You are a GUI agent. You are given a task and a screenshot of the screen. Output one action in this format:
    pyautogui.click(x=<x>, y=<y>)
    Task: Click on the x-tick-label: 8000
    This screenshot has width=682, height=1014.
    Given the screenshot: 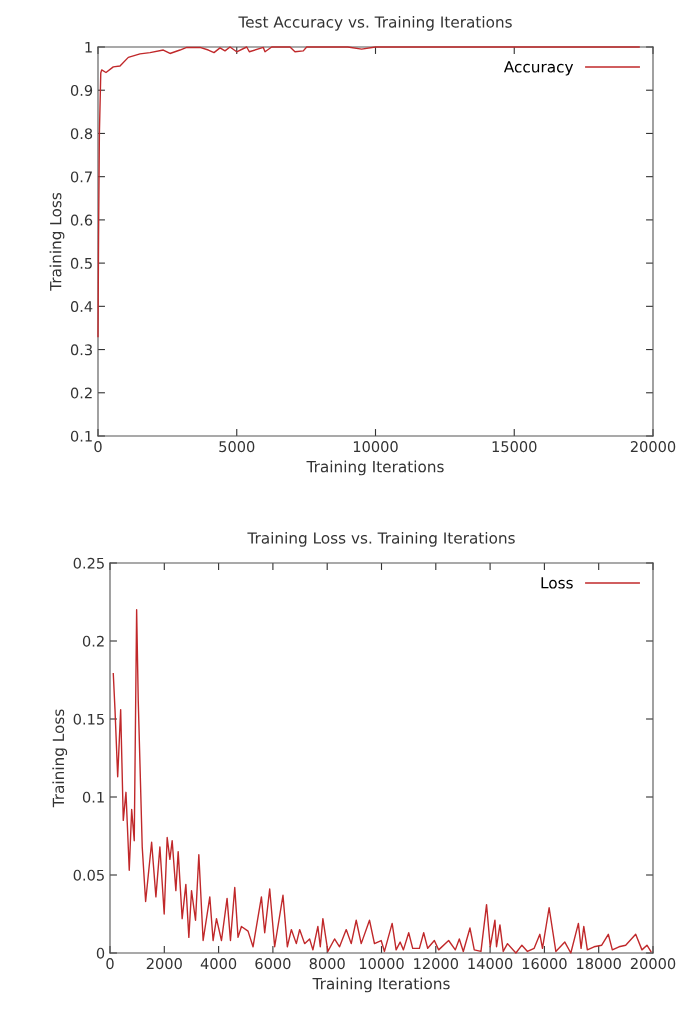 What is the action you would take?
    pyautogui.click(x=327, y=964)
    